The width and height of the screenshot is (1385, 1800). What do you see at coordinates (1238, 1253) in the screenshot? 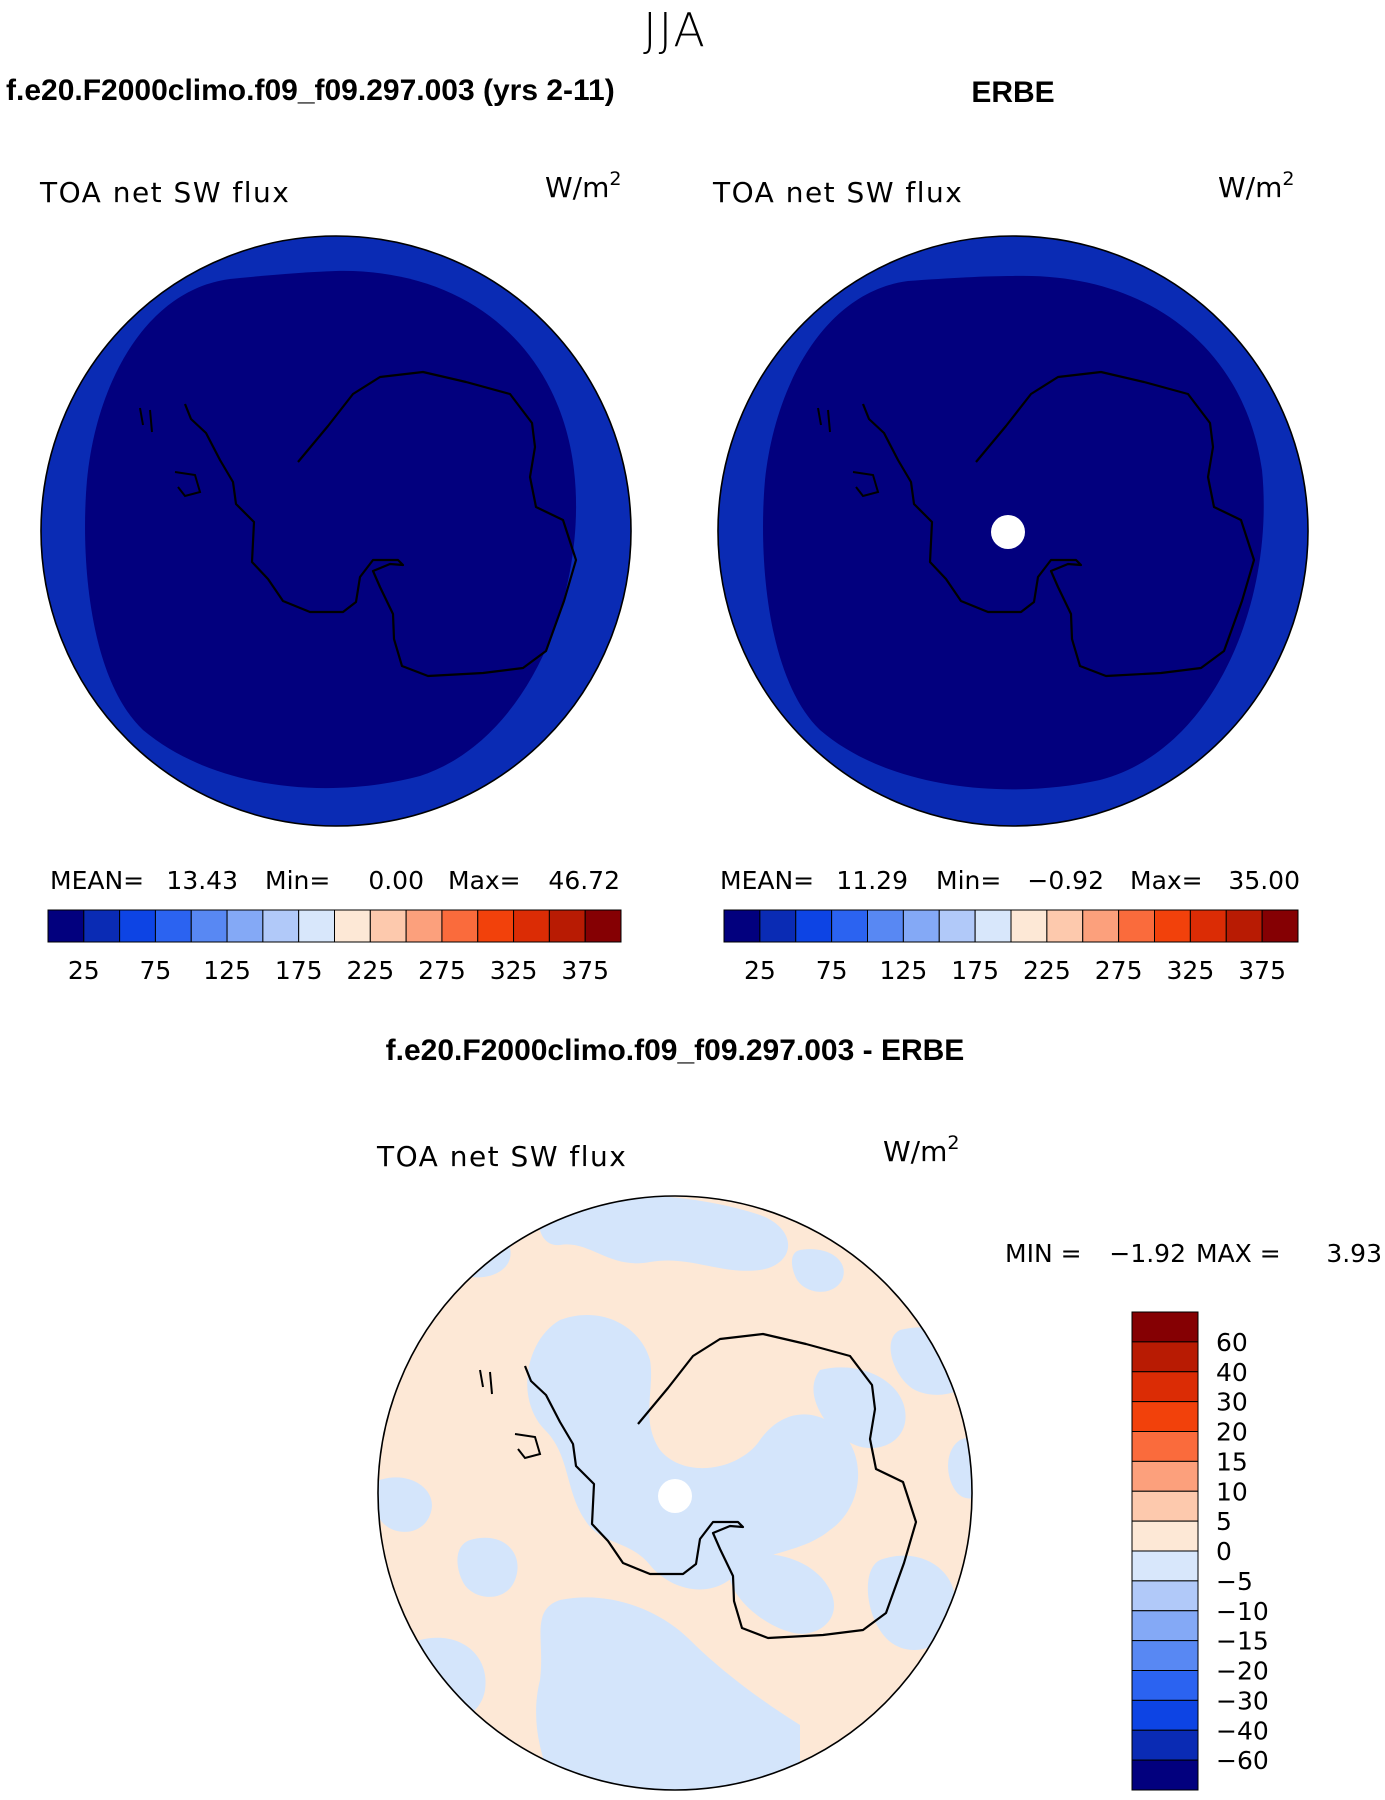
I see `max-label: MAX =` at bounding box center [1238, 1253].